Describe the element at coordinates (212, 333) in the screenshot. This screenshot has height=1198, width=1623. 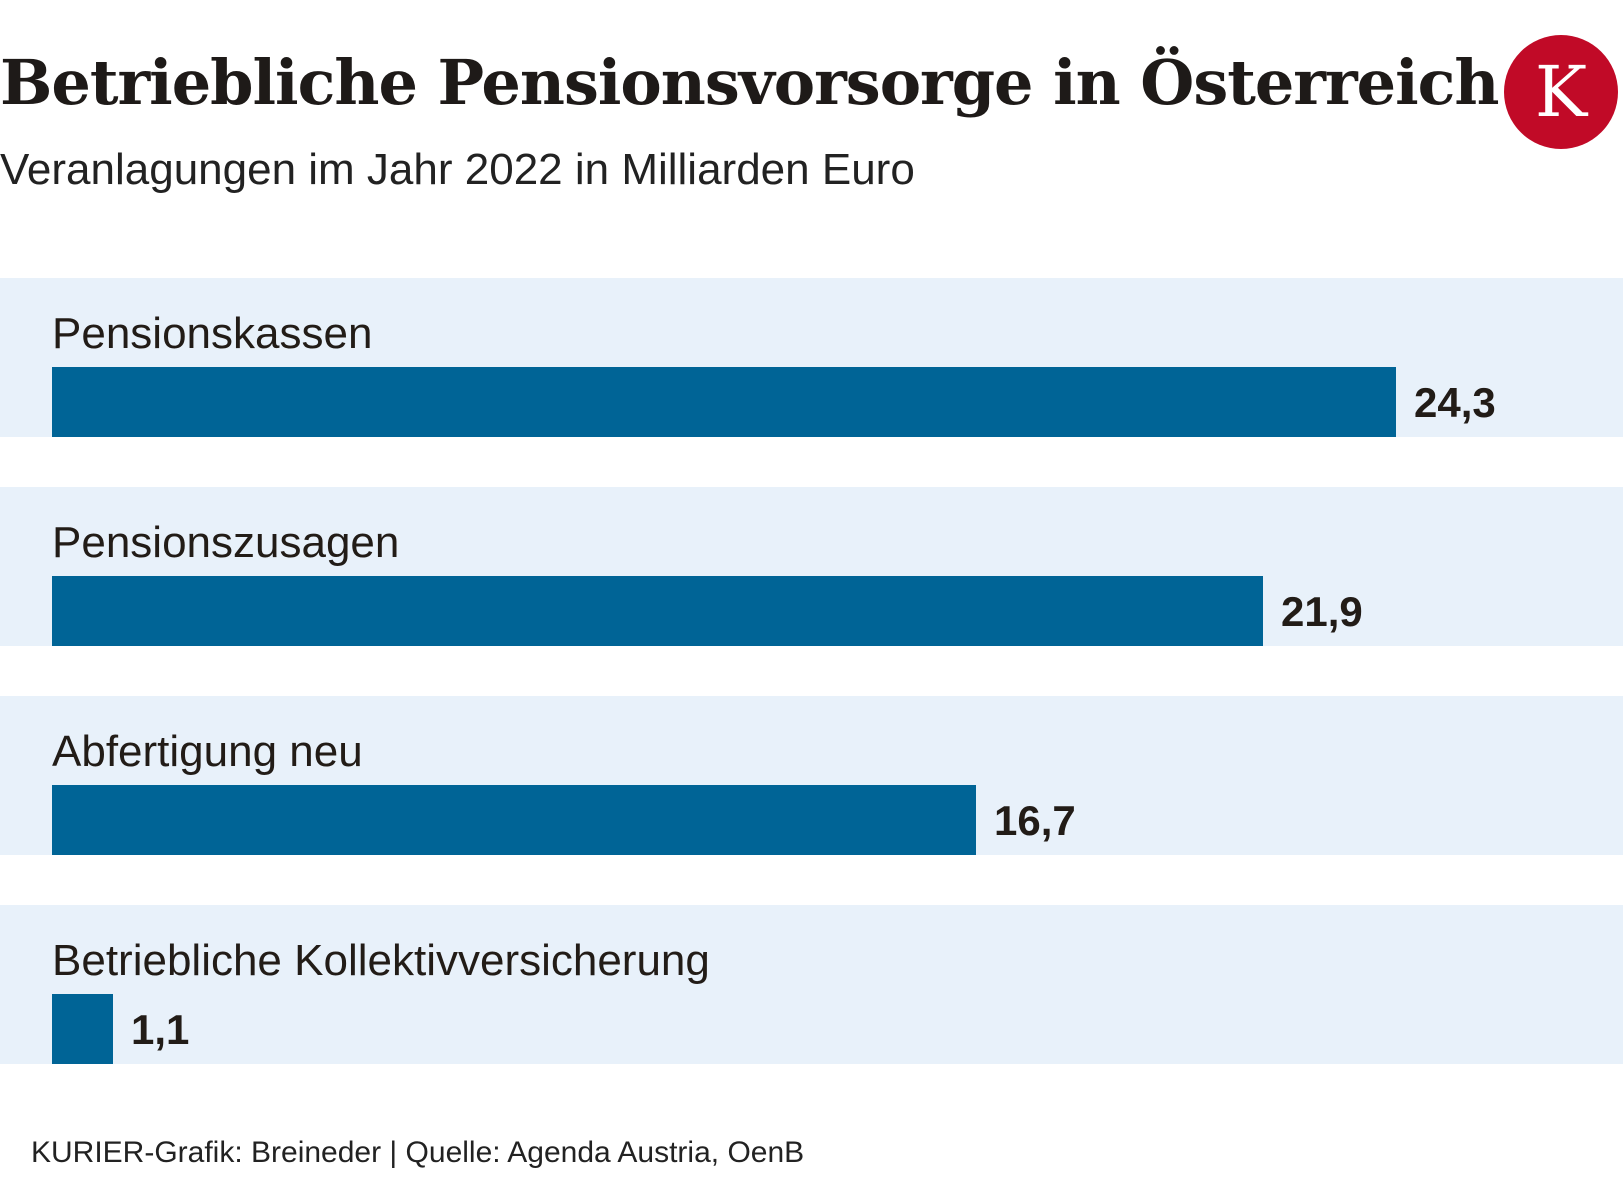
I see `category-label: Pensionskassen` at that location.